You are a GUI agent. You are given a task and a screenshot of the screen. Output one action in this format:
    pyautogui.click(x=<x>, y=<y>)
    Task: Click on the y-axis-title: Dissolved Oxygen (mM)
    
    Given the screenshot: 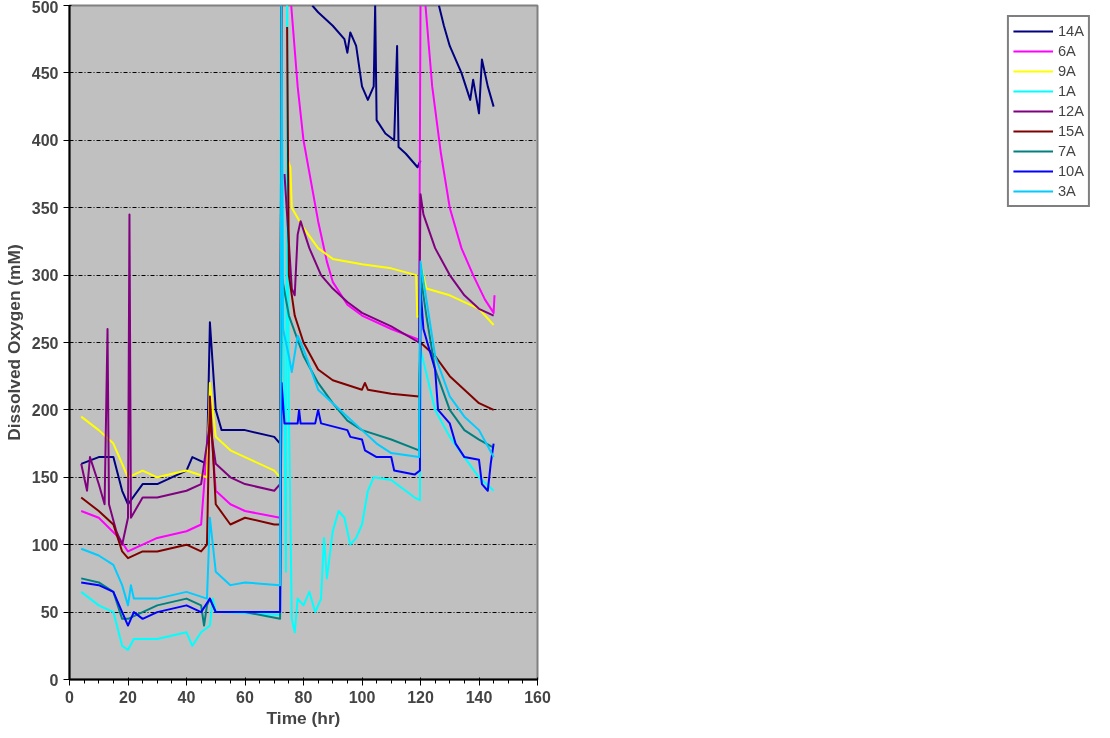 What is the action you would take?
    pyautogui.click(x=13, y=342)
    